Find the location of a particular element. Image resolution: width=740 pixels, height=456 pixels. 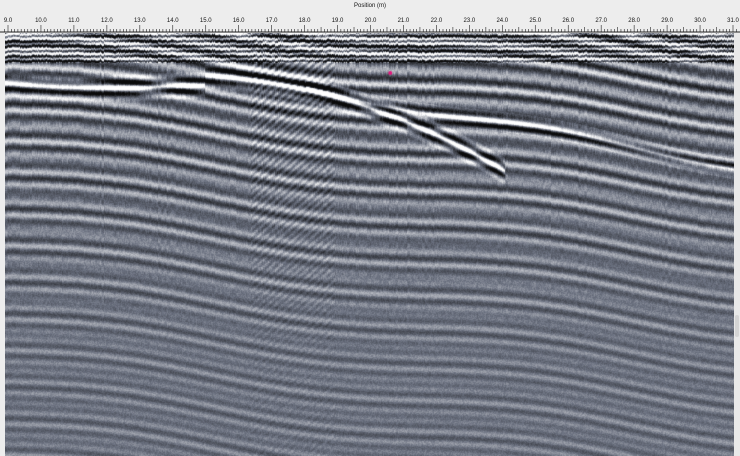

axis-tick-label: 18.0 is located at coordinates (305, 21).